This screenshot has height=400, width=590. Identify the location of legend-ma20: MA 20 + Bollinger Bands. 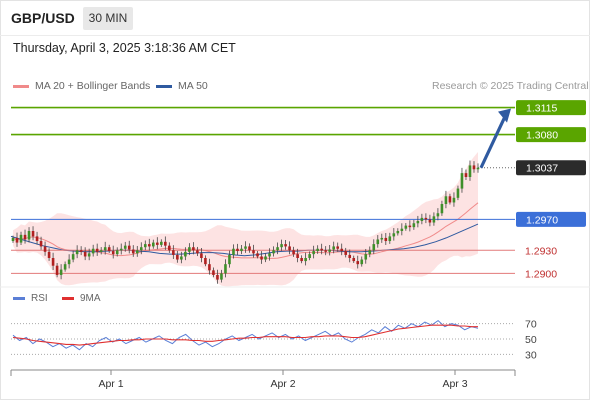
(81, 86).